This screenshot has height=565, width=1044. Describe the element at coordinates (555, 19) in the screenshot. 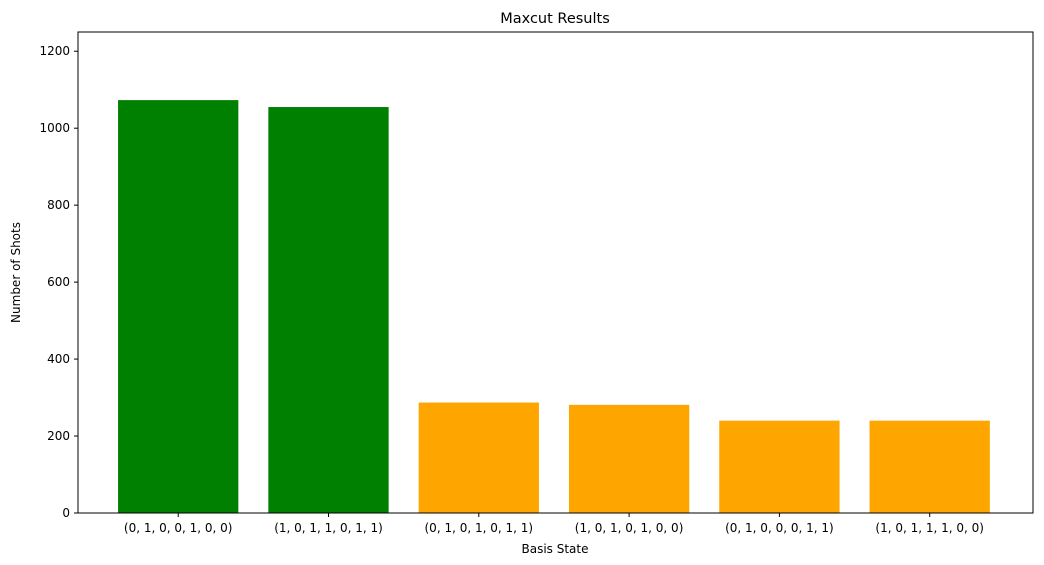

I see `chart-title: Maxcut Results` at that location.